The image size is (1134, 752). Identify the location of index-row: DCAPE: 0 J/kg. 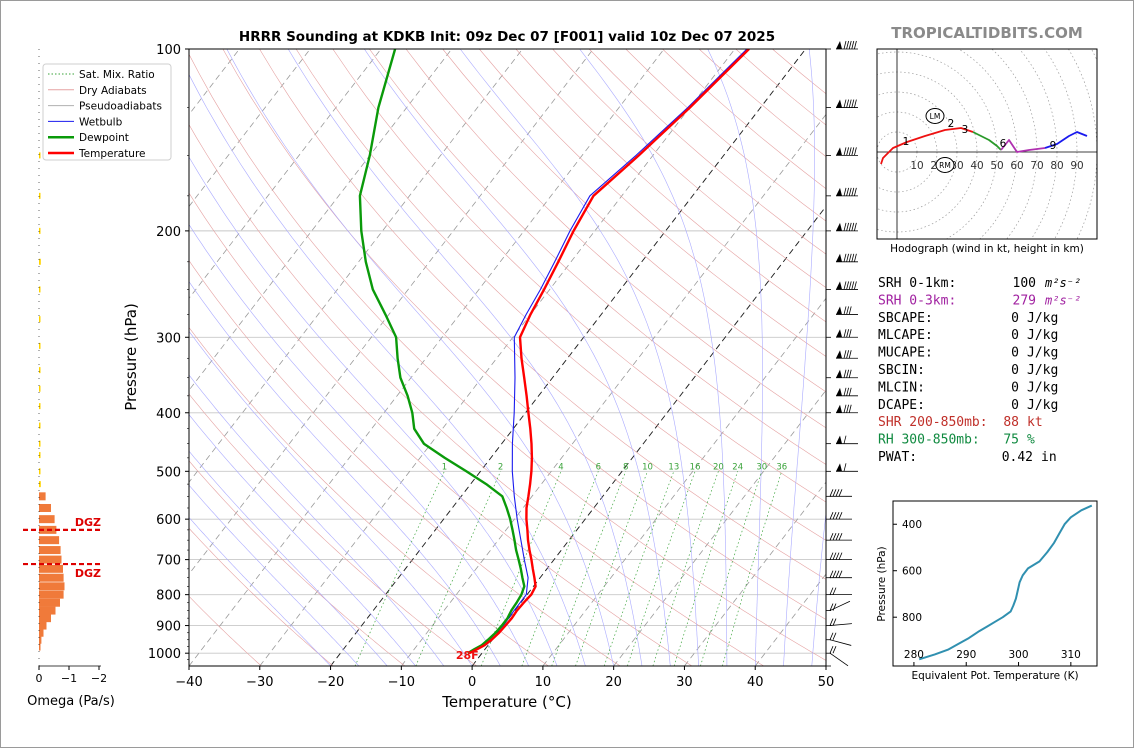
(968, 405).